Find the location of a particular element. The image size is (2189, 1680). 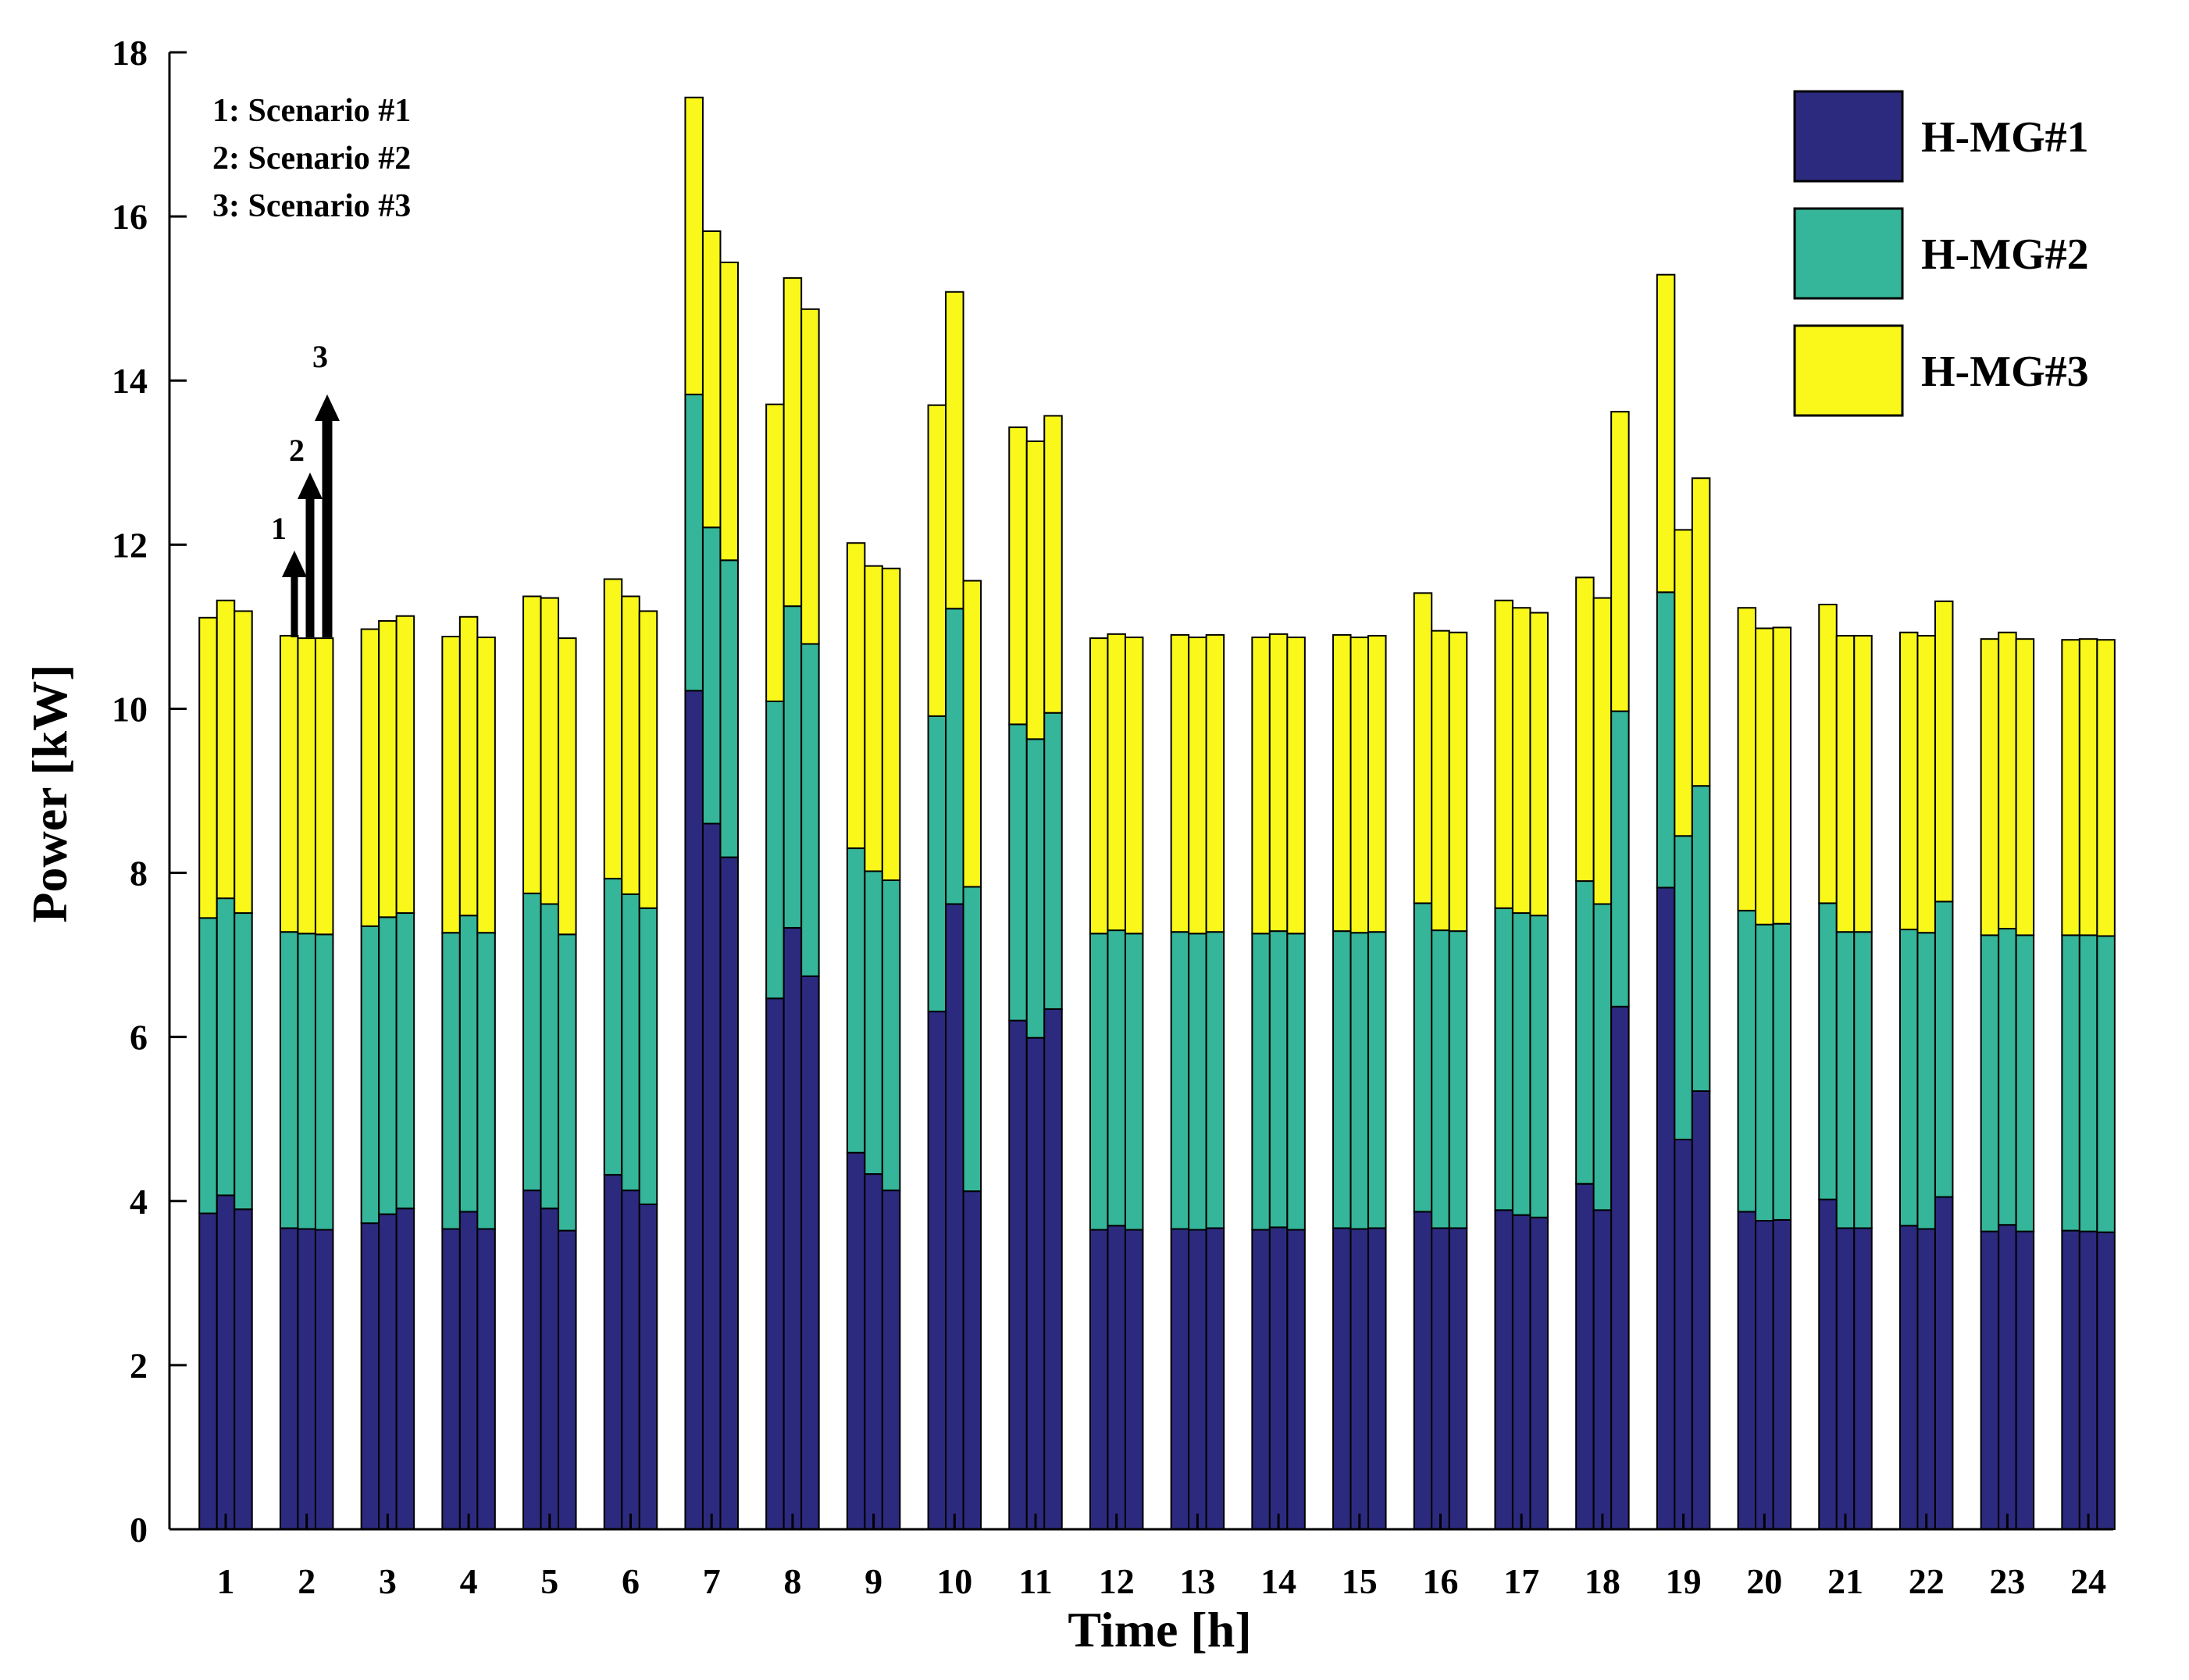

bar-segment-hmg2-s2-h8 is located at coordinates (793, 767).